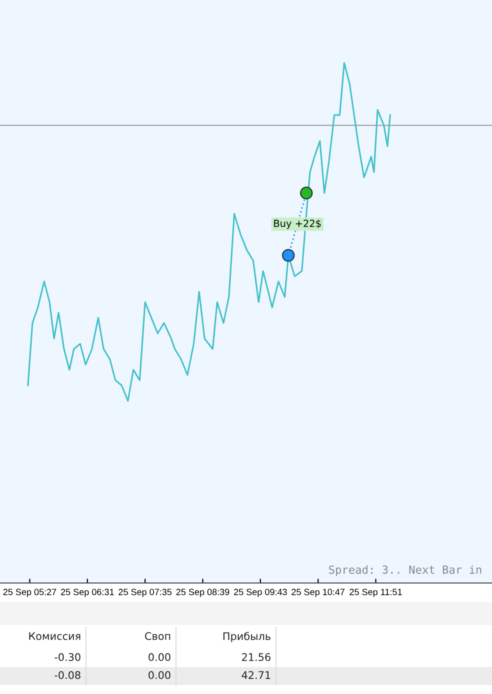 The image size is (492, 694). What do you see at coordinates (256, 675) in the screenshot?
I see `text: 42.71` at bounding box center [256, 675].